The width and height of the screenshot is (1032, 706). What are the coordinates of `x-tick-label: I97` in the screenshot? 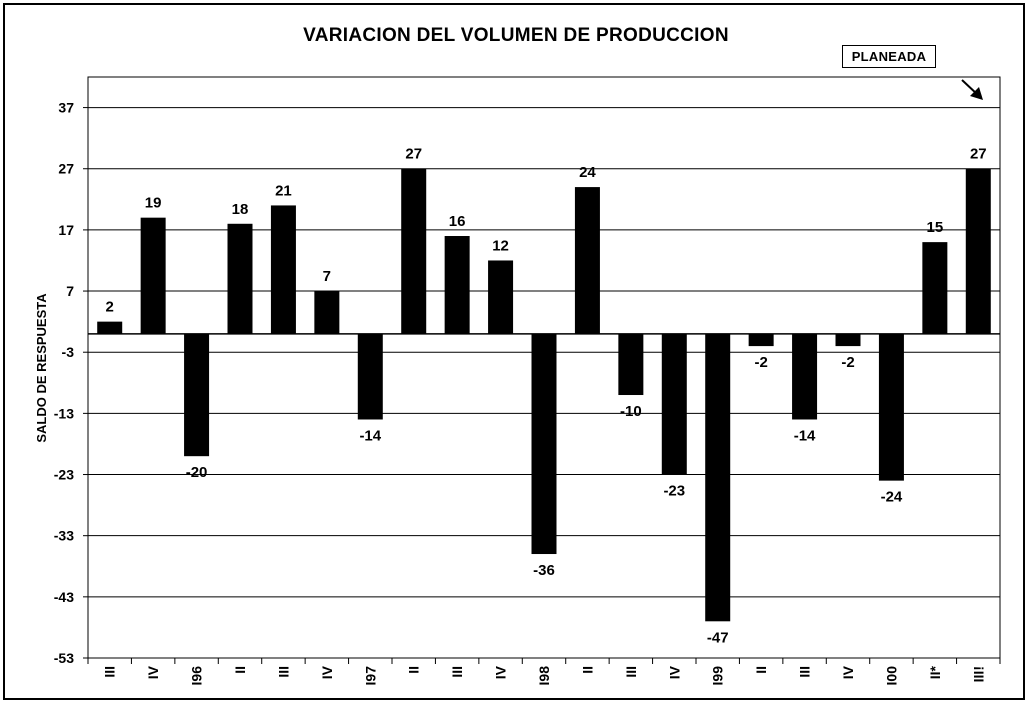 It's located at (370, 676).